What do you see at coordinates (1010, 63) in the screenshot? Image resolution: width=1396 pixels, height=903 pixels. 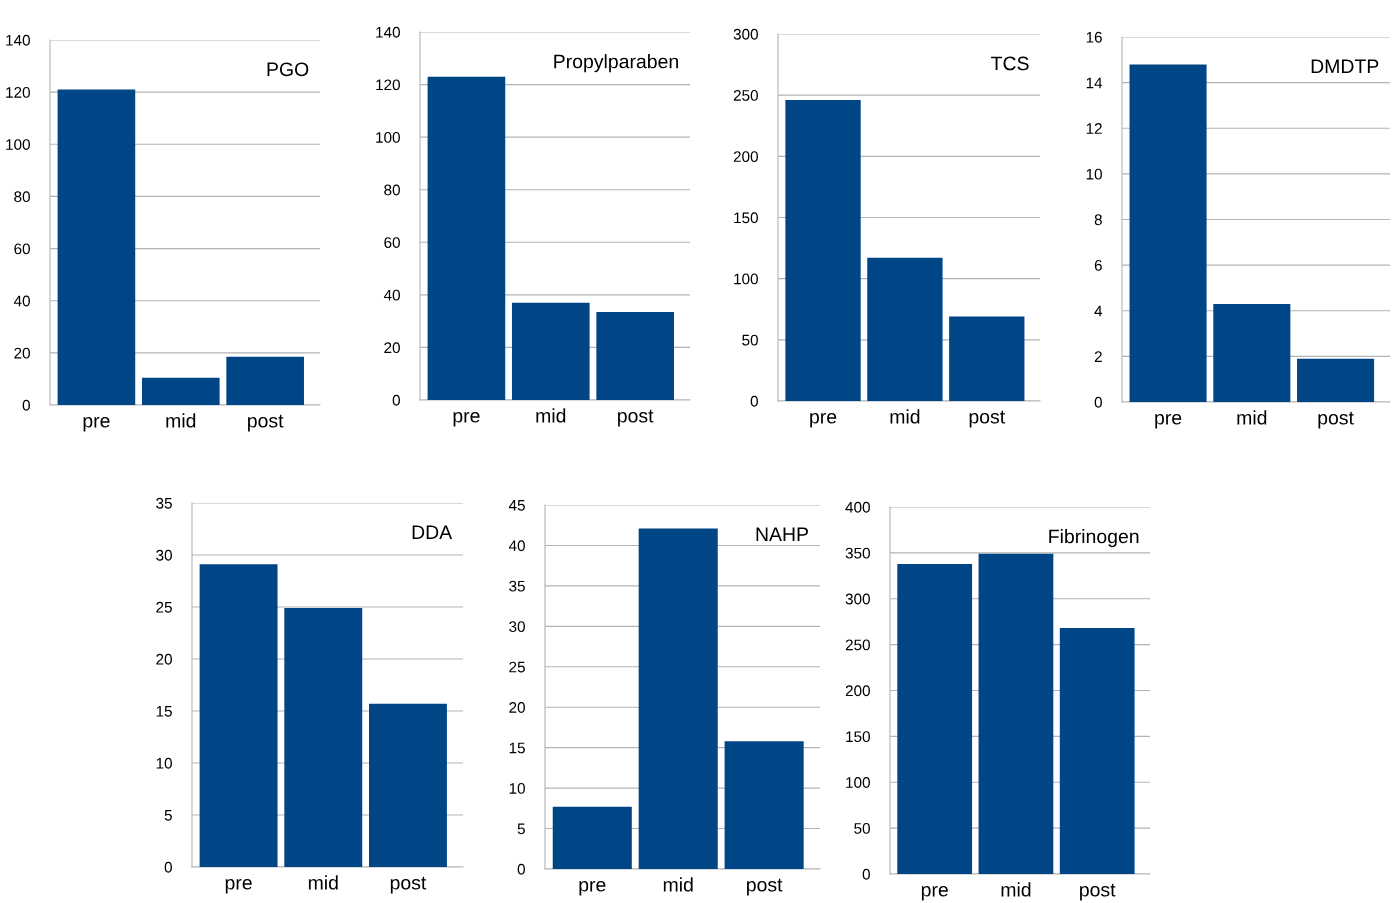 I see `text: TCS` at bounding box center [1010, 63].